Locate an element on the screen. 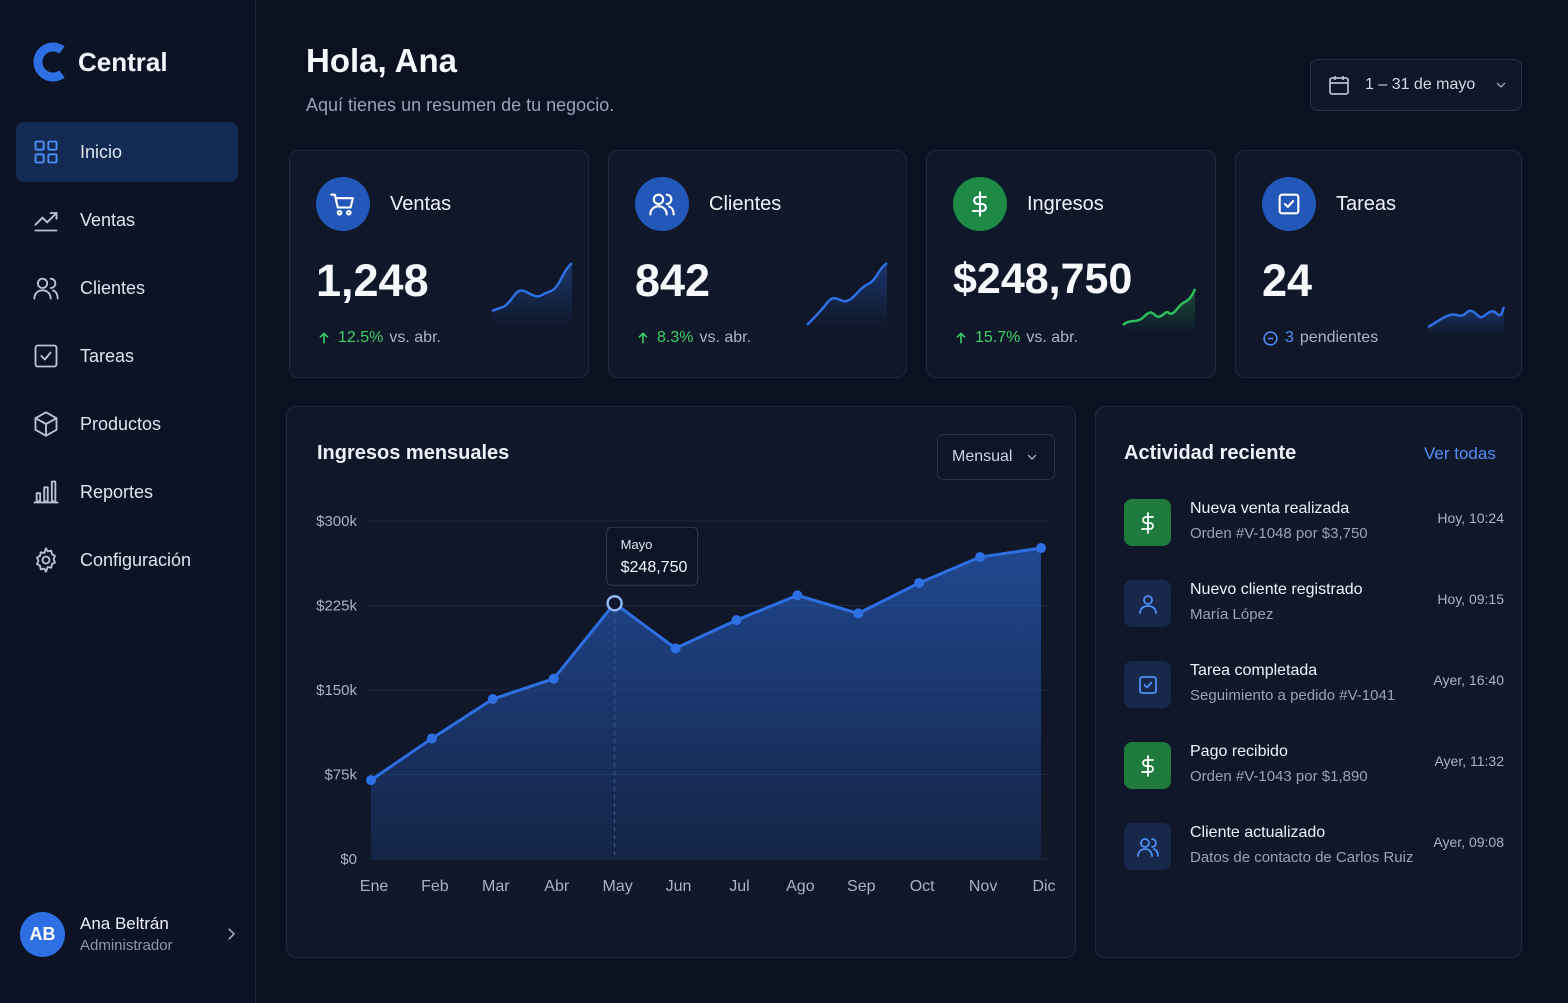  date-range-picker: 1 – 31 de mayo is located at coordinates (1416, 85).